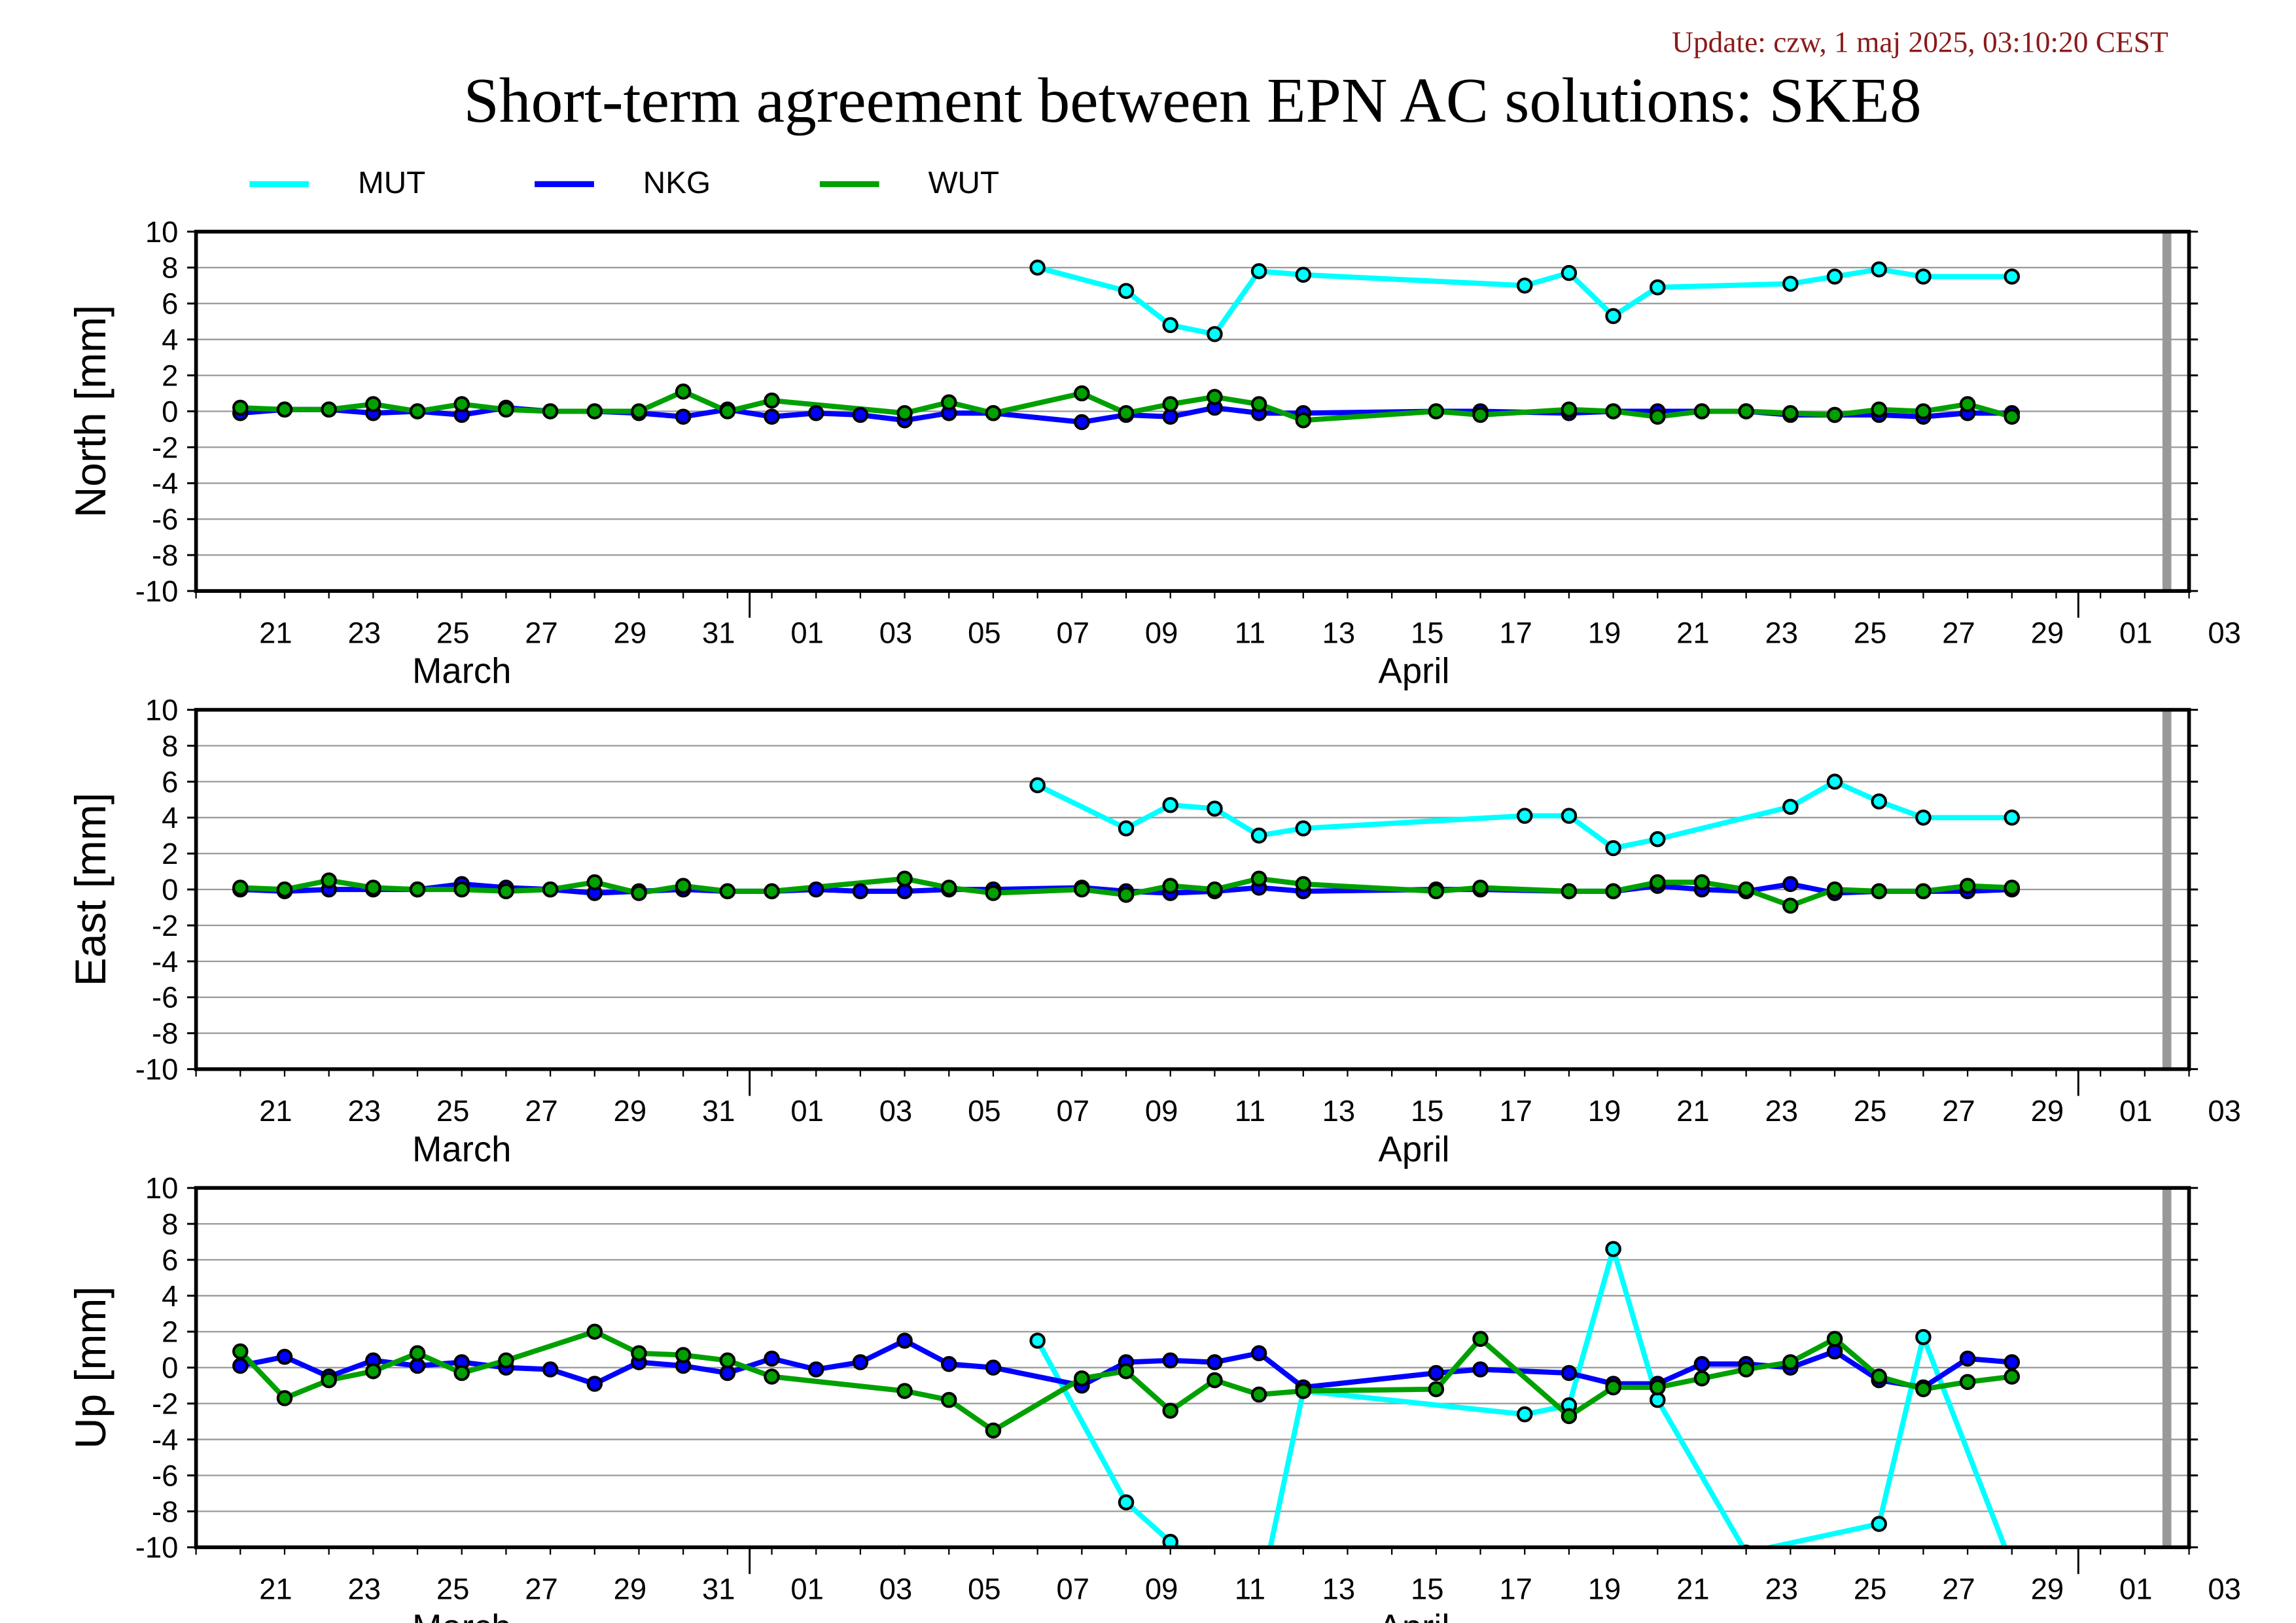 Image resolution: width=2296 pixels, height=1623 pixels. Describe the element at coordinates (1415, 1149) in the screenshot. I see `month-label: April` at that location.